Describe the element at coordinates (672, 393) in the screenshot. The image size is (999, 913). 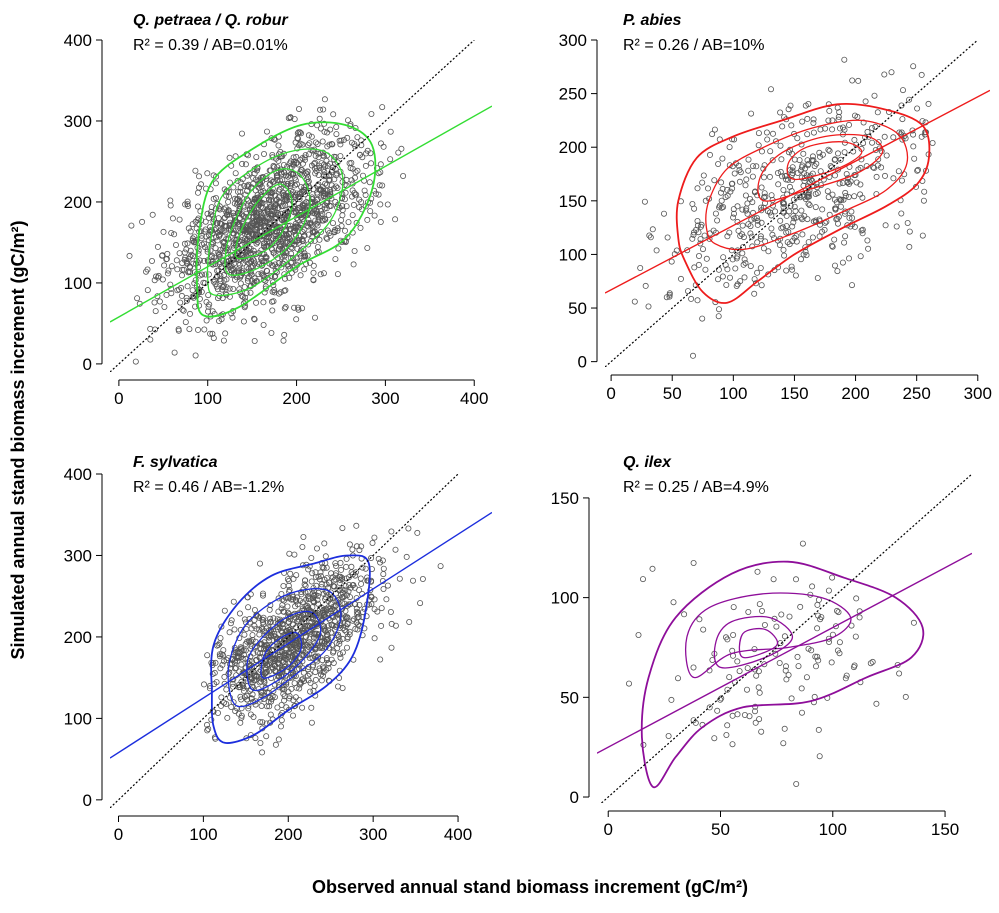
I see `x-tick-label: 50` at that location.